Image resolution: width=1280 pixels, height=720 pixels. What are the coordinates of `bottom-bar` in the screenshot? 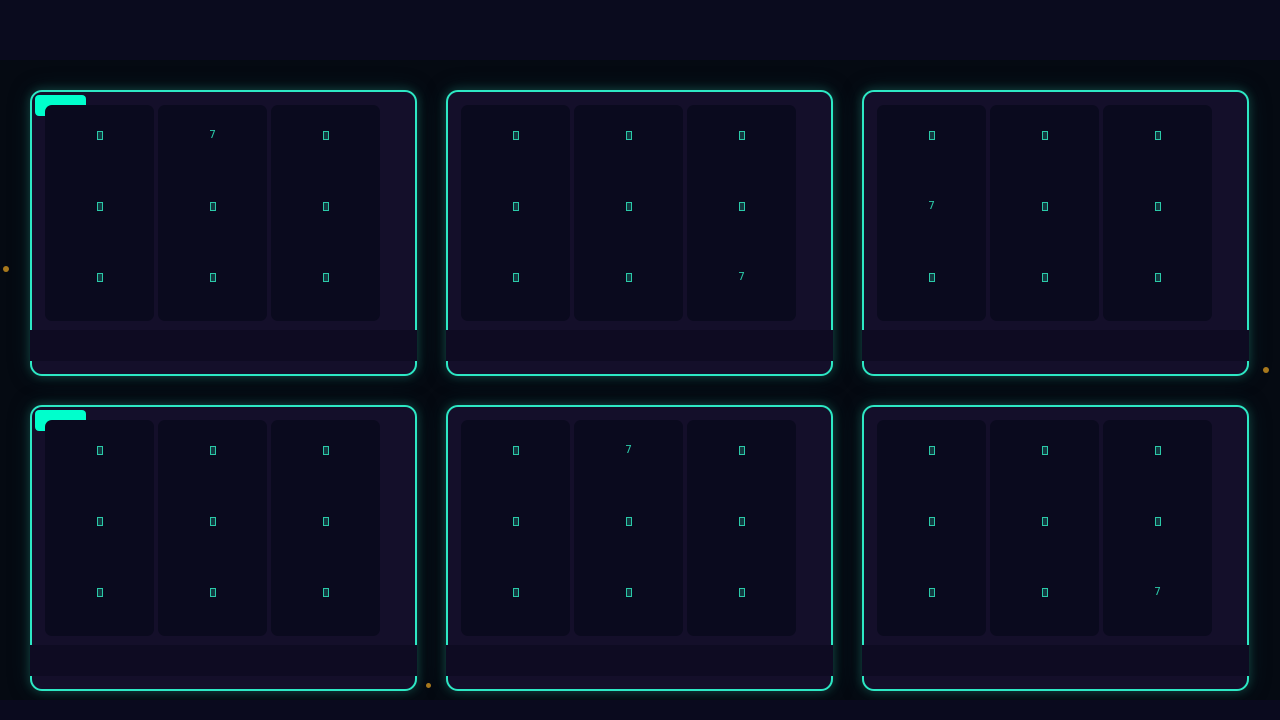 It's located at (640, 710).